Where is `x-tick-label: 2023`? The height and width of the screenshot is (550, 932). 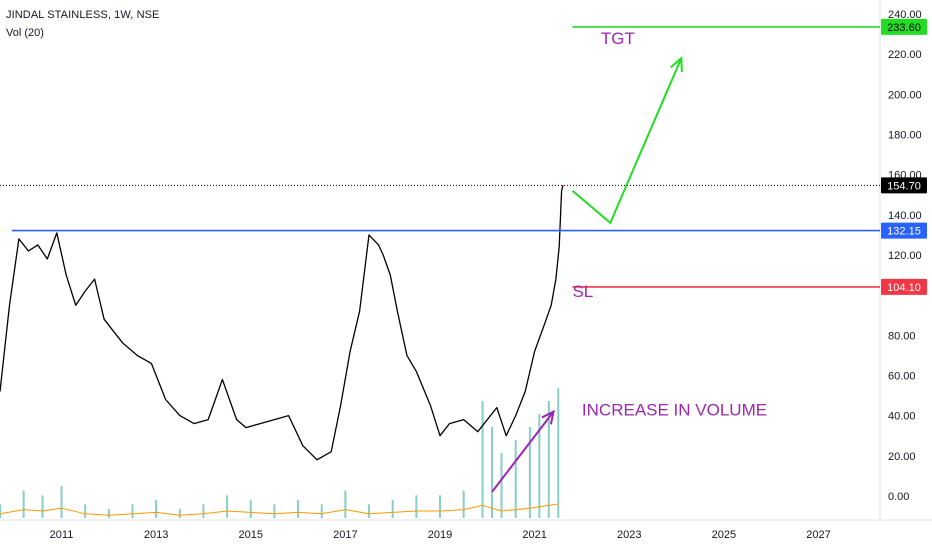 x-tick-label: 2023 is located at coordinates (629, 535).